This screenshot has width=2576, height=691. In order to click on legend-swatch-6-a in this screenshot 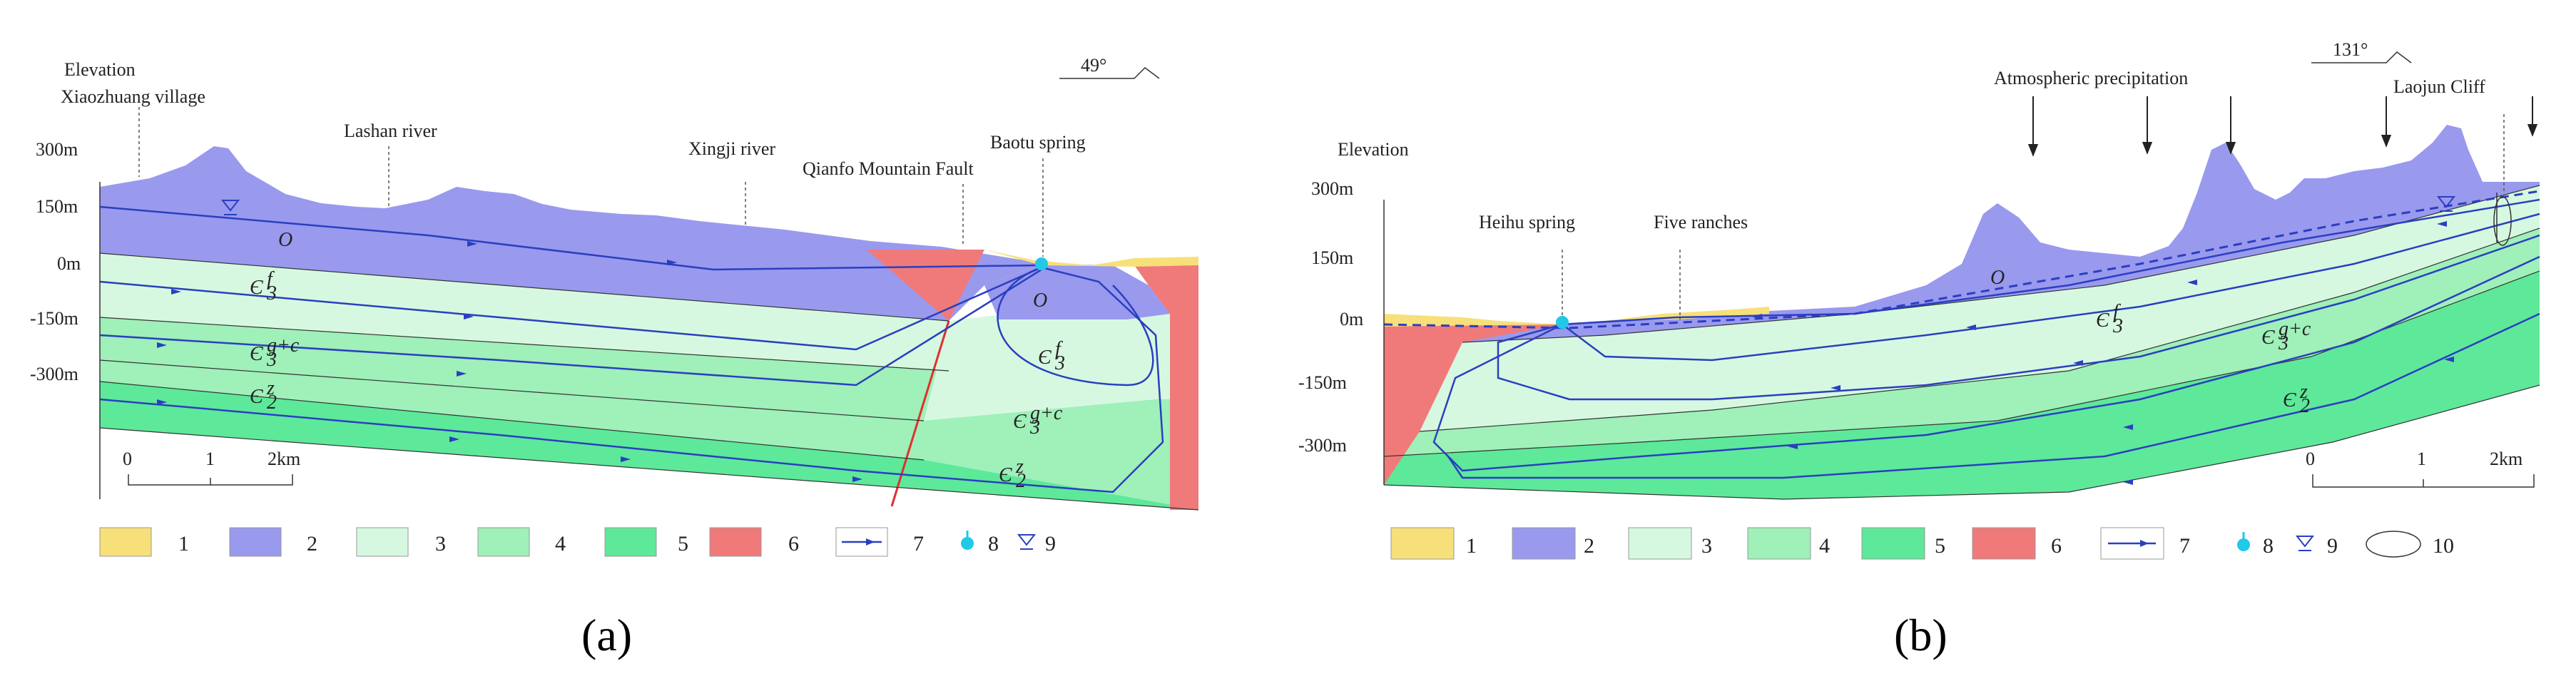, I will do `click(735, 542)`.